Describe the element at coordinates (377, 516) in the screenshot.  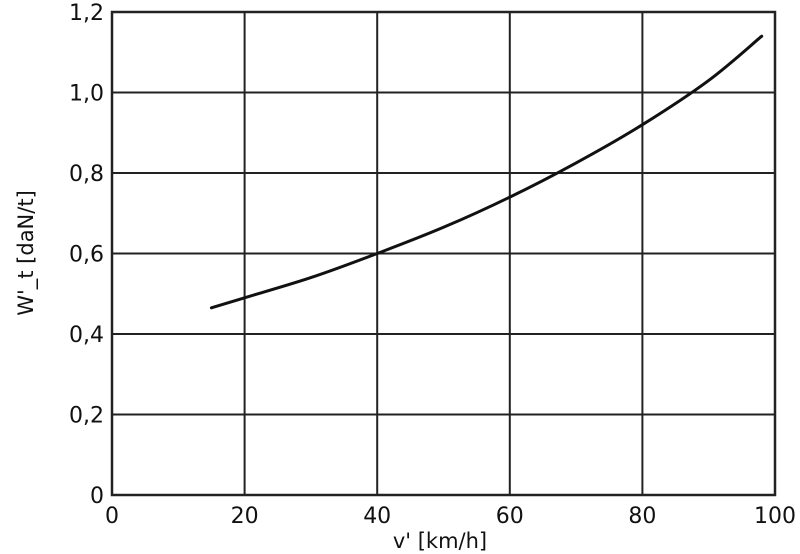
I see `x-tick-label: 40` at that location.